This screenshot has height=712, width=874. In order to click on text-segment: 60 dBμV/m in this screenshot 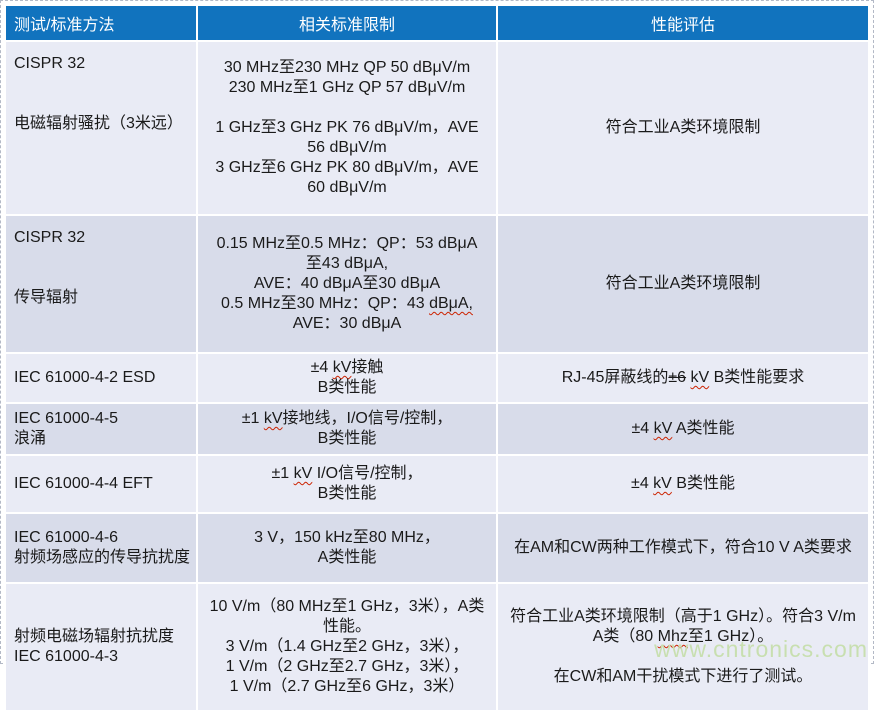, I will do `click(347, 187)`.